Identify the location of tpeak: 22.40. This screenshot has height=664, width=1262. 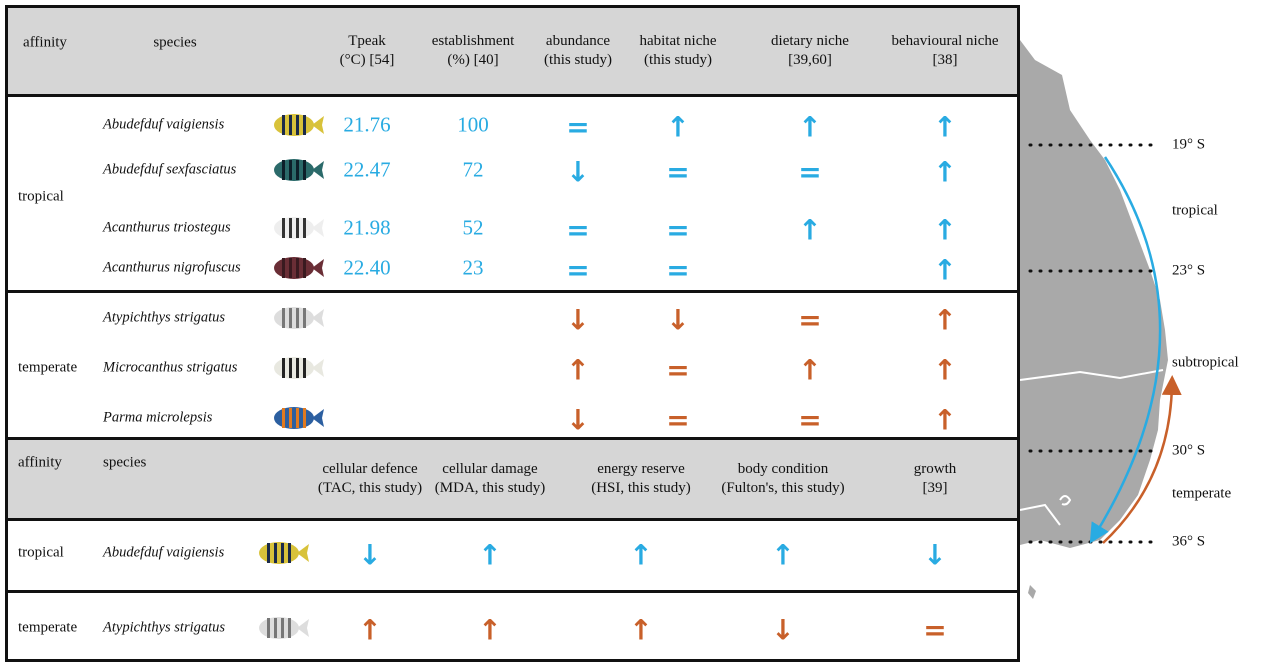
(367, 267).